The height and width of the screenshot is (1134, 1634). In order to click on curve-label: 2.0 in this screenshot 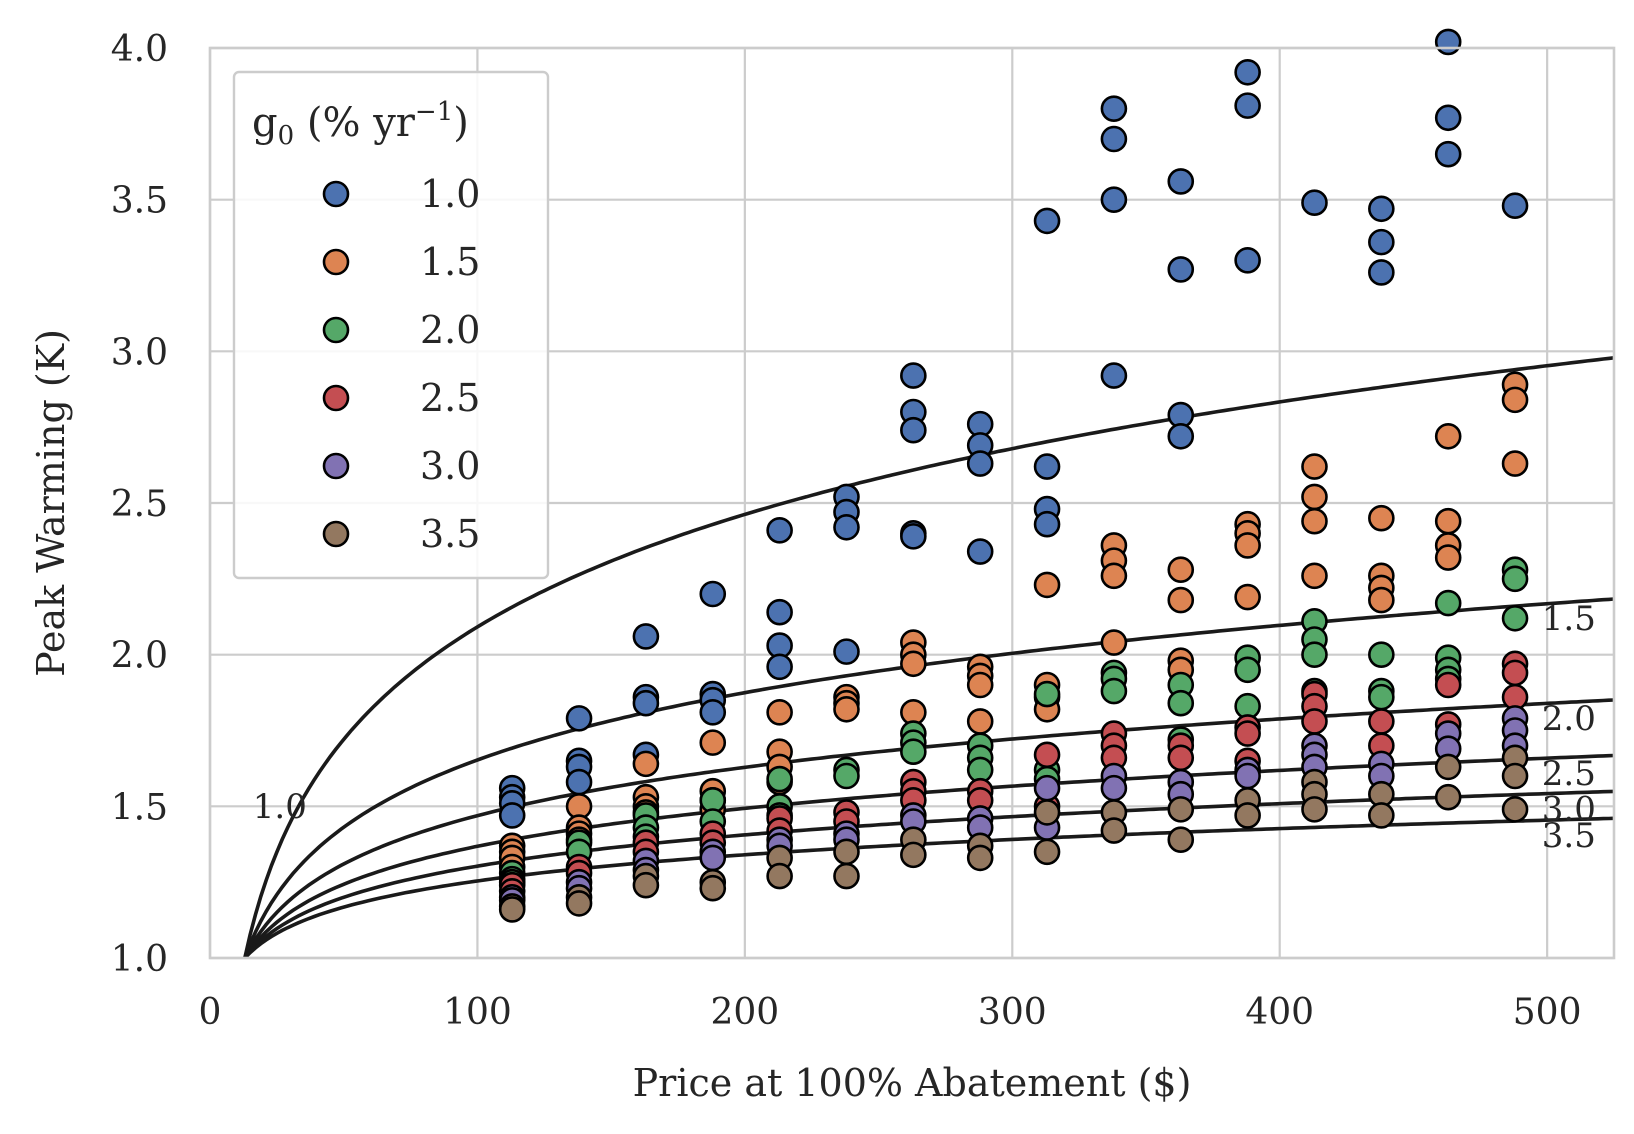, I will do `click(1569, 719)`.